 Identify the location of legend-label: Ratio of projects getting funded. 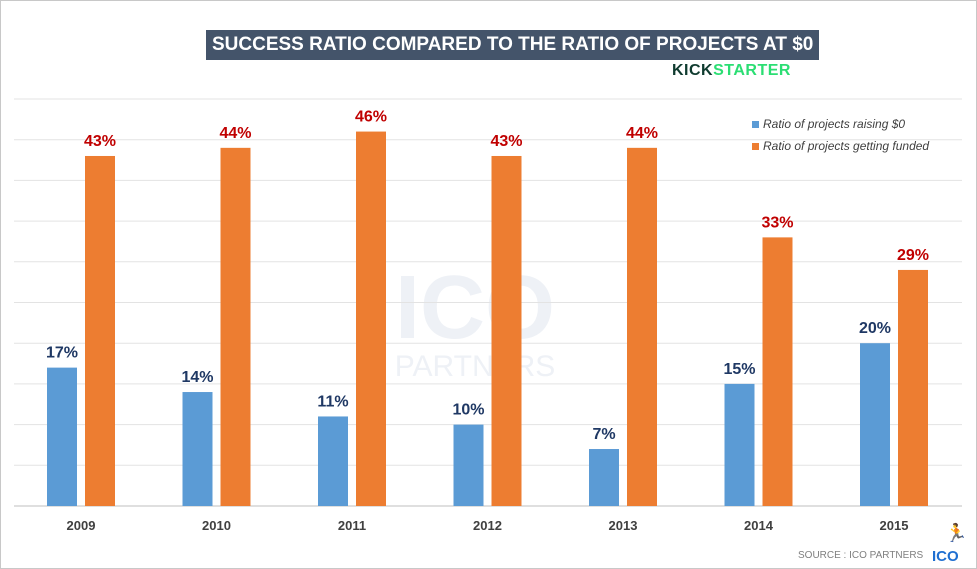
(846, 146).